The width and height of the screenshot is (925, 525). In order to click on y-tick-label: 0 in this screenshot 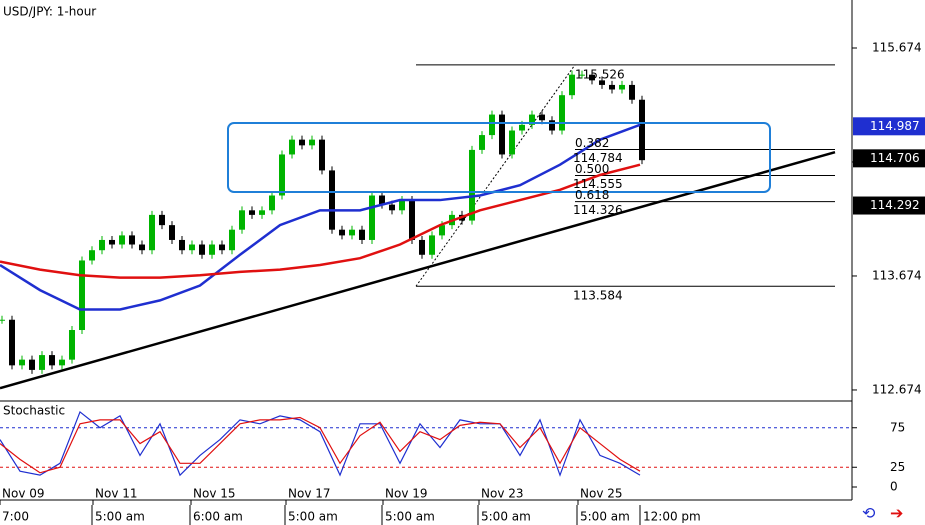, I will do `click(894, 487)`.